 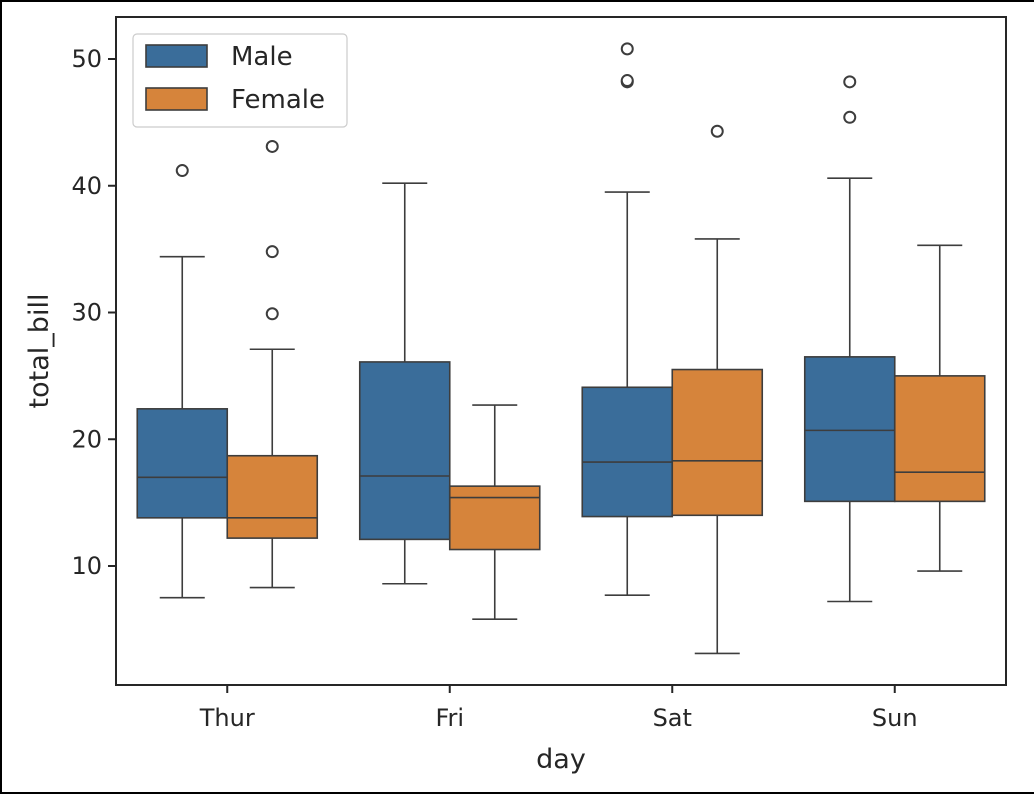 I want to click on legend-swatch-male, so click(x=176, y=56).